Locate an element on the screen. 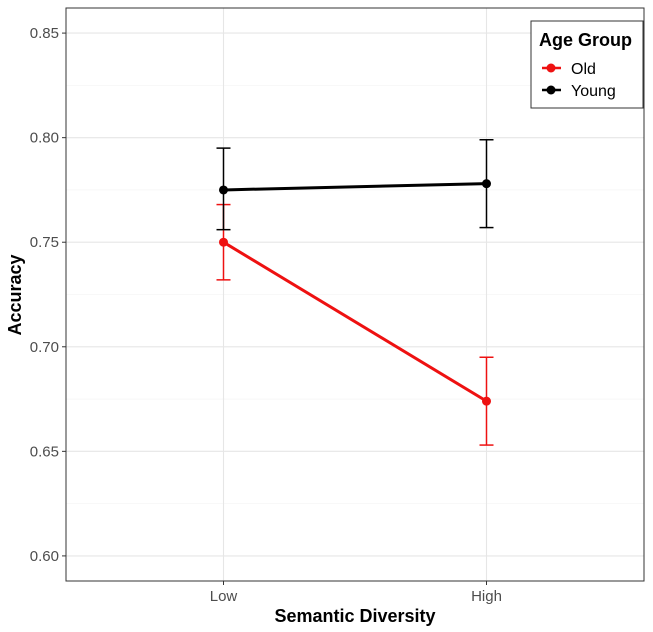 The image size is (653, 632). legend-key-dot-young is located at coordinates (551, 90).